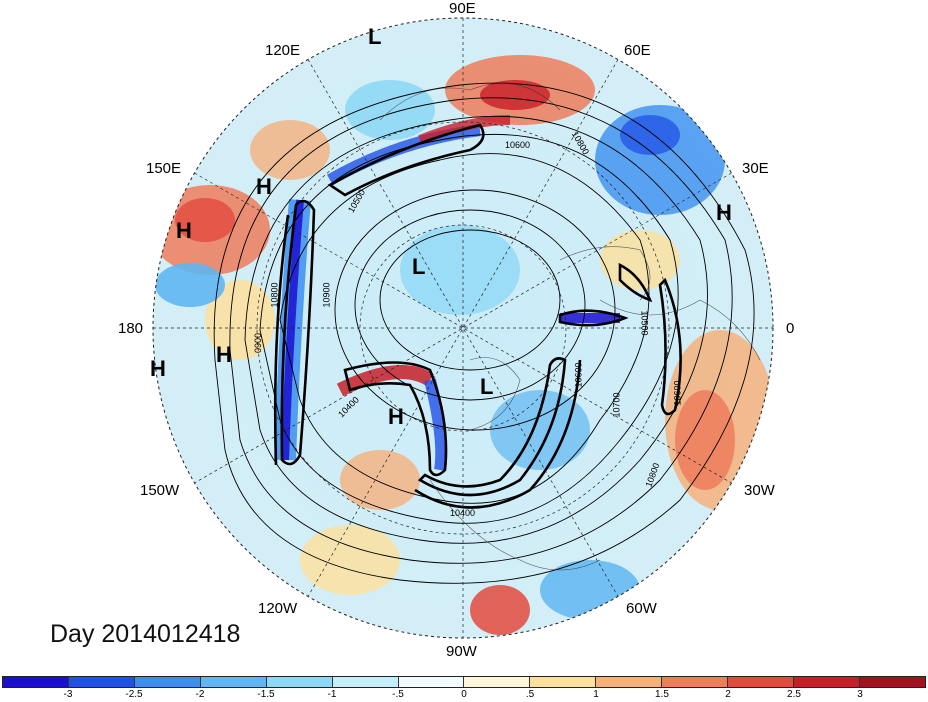 Image resolution: width=928 pixels, height=702 pixels. I want to click on lon-label-150e: 150E, so click(164, 168).